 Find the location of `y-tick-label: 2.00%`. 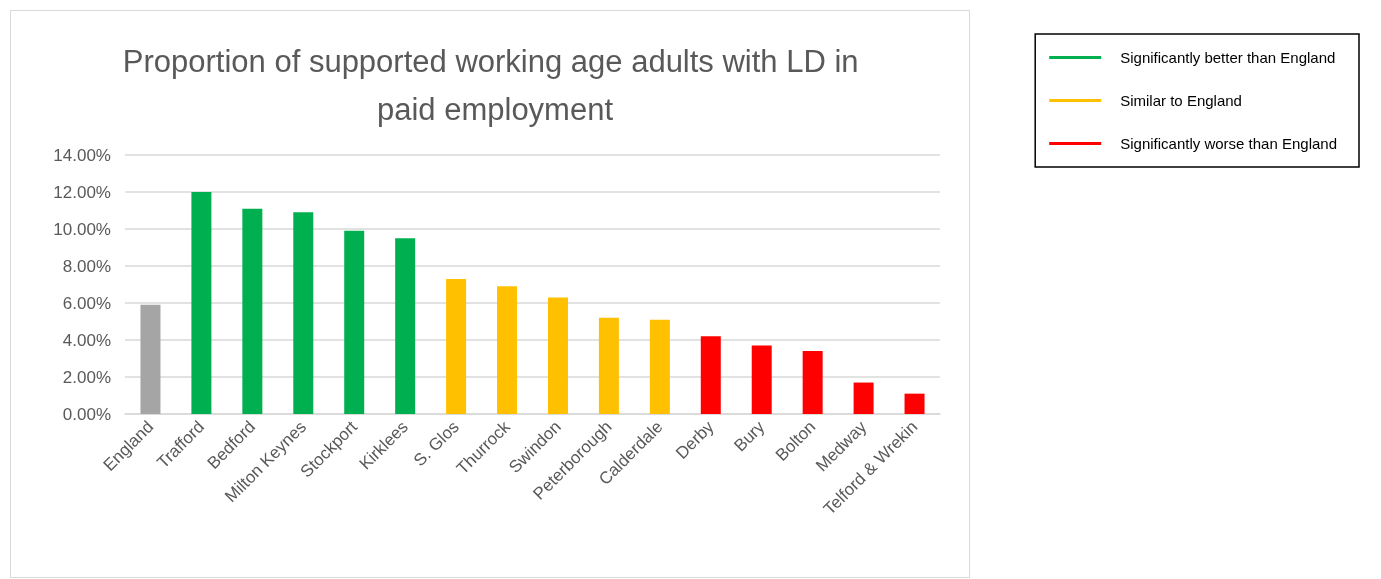

y-tick-label: 2.00% is located at coordinates (86, 377).